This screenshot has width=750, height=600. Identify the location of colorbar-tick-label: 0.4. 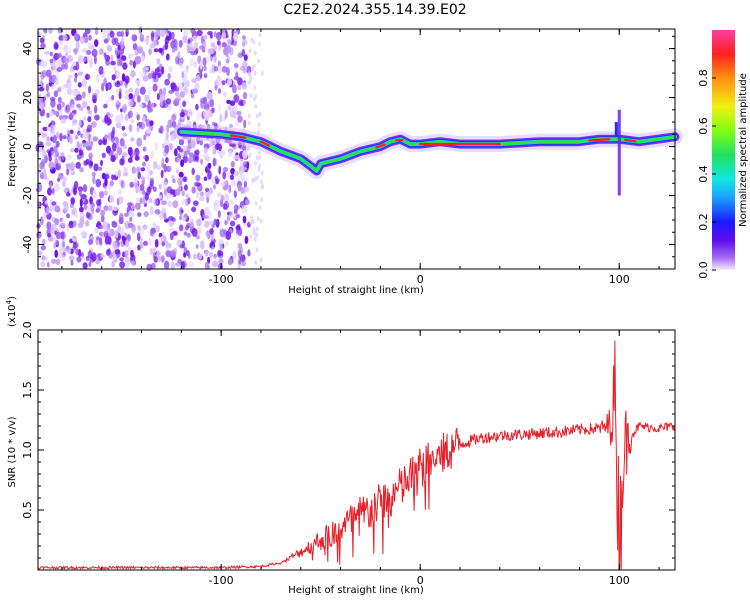
(703, 174).